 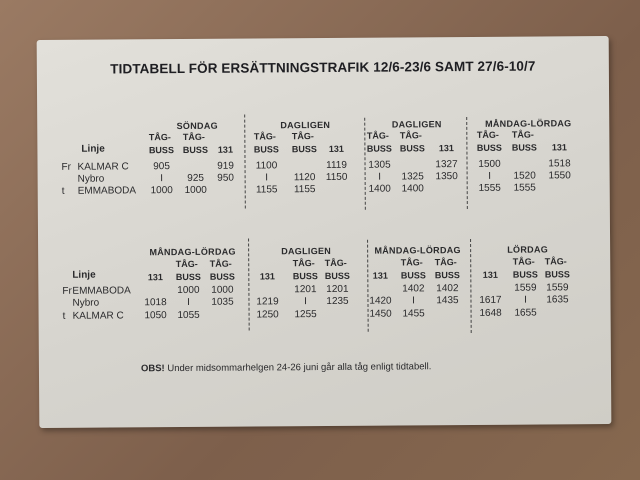 I want to click on departure-time: 1500, so click(x=489, y=164).